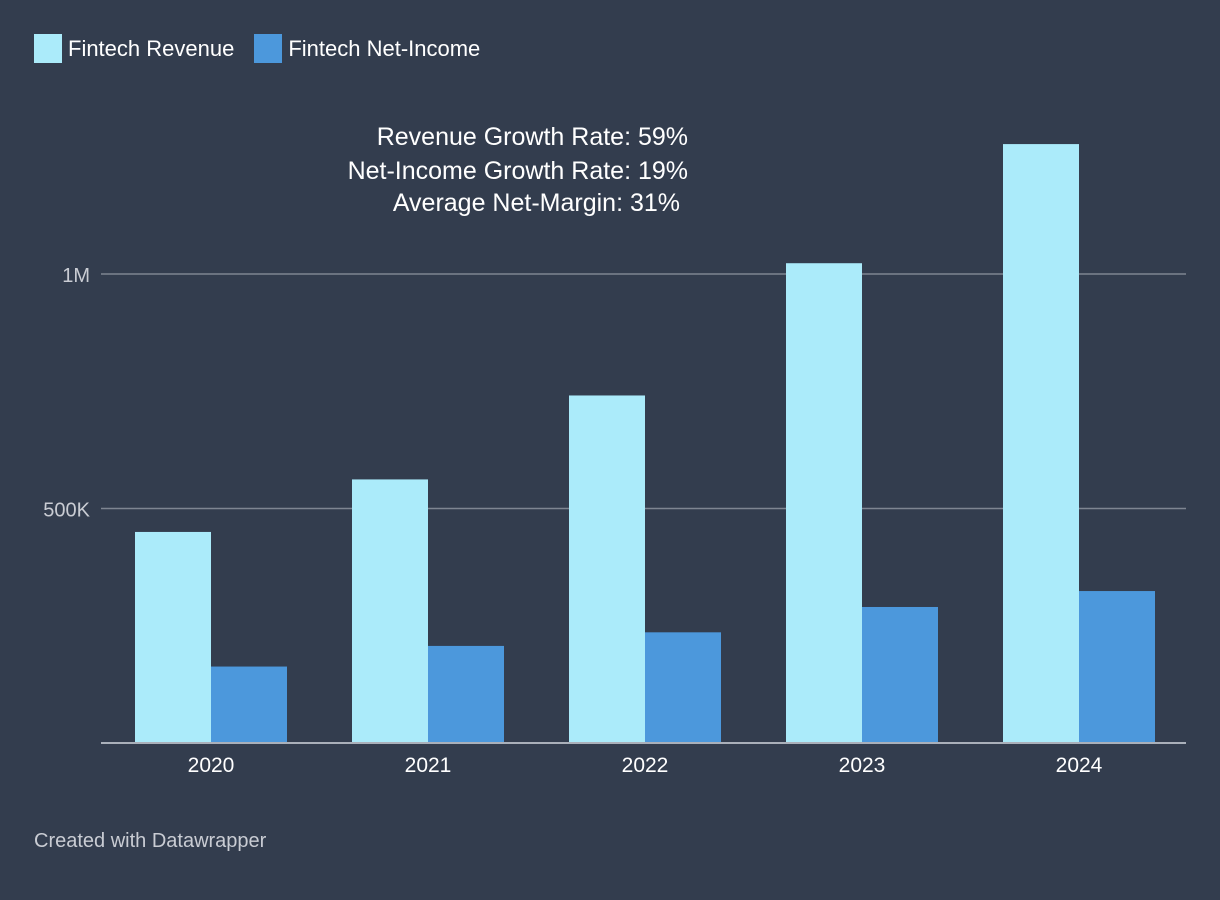  What do you see at coordinates (824, 503) in the screenshot?
I see `bar-revenue-2023` at bounding box center [824, 503].